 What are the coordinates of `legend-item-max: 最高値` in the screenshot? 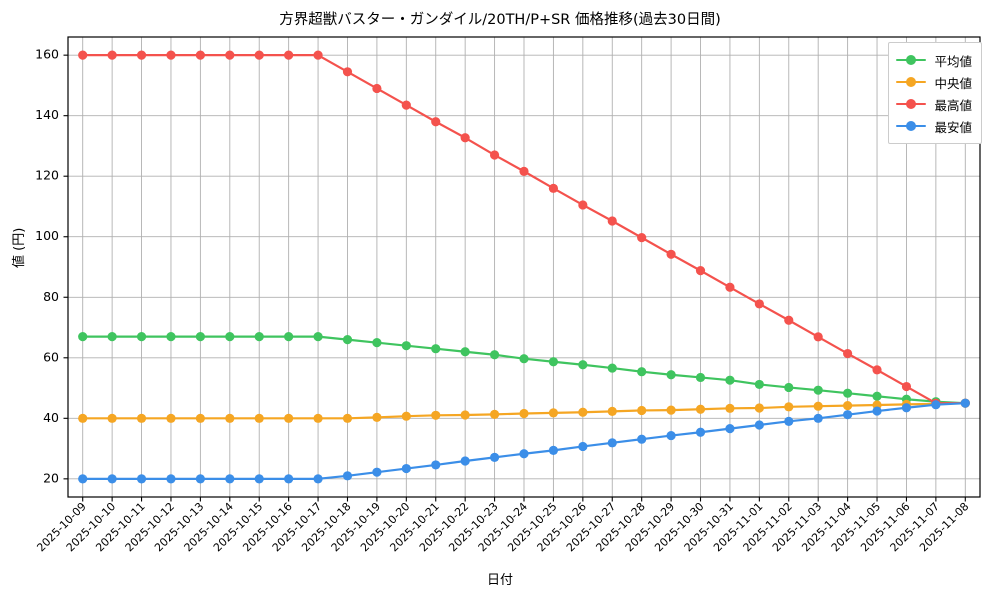 It's located at (934, 104).